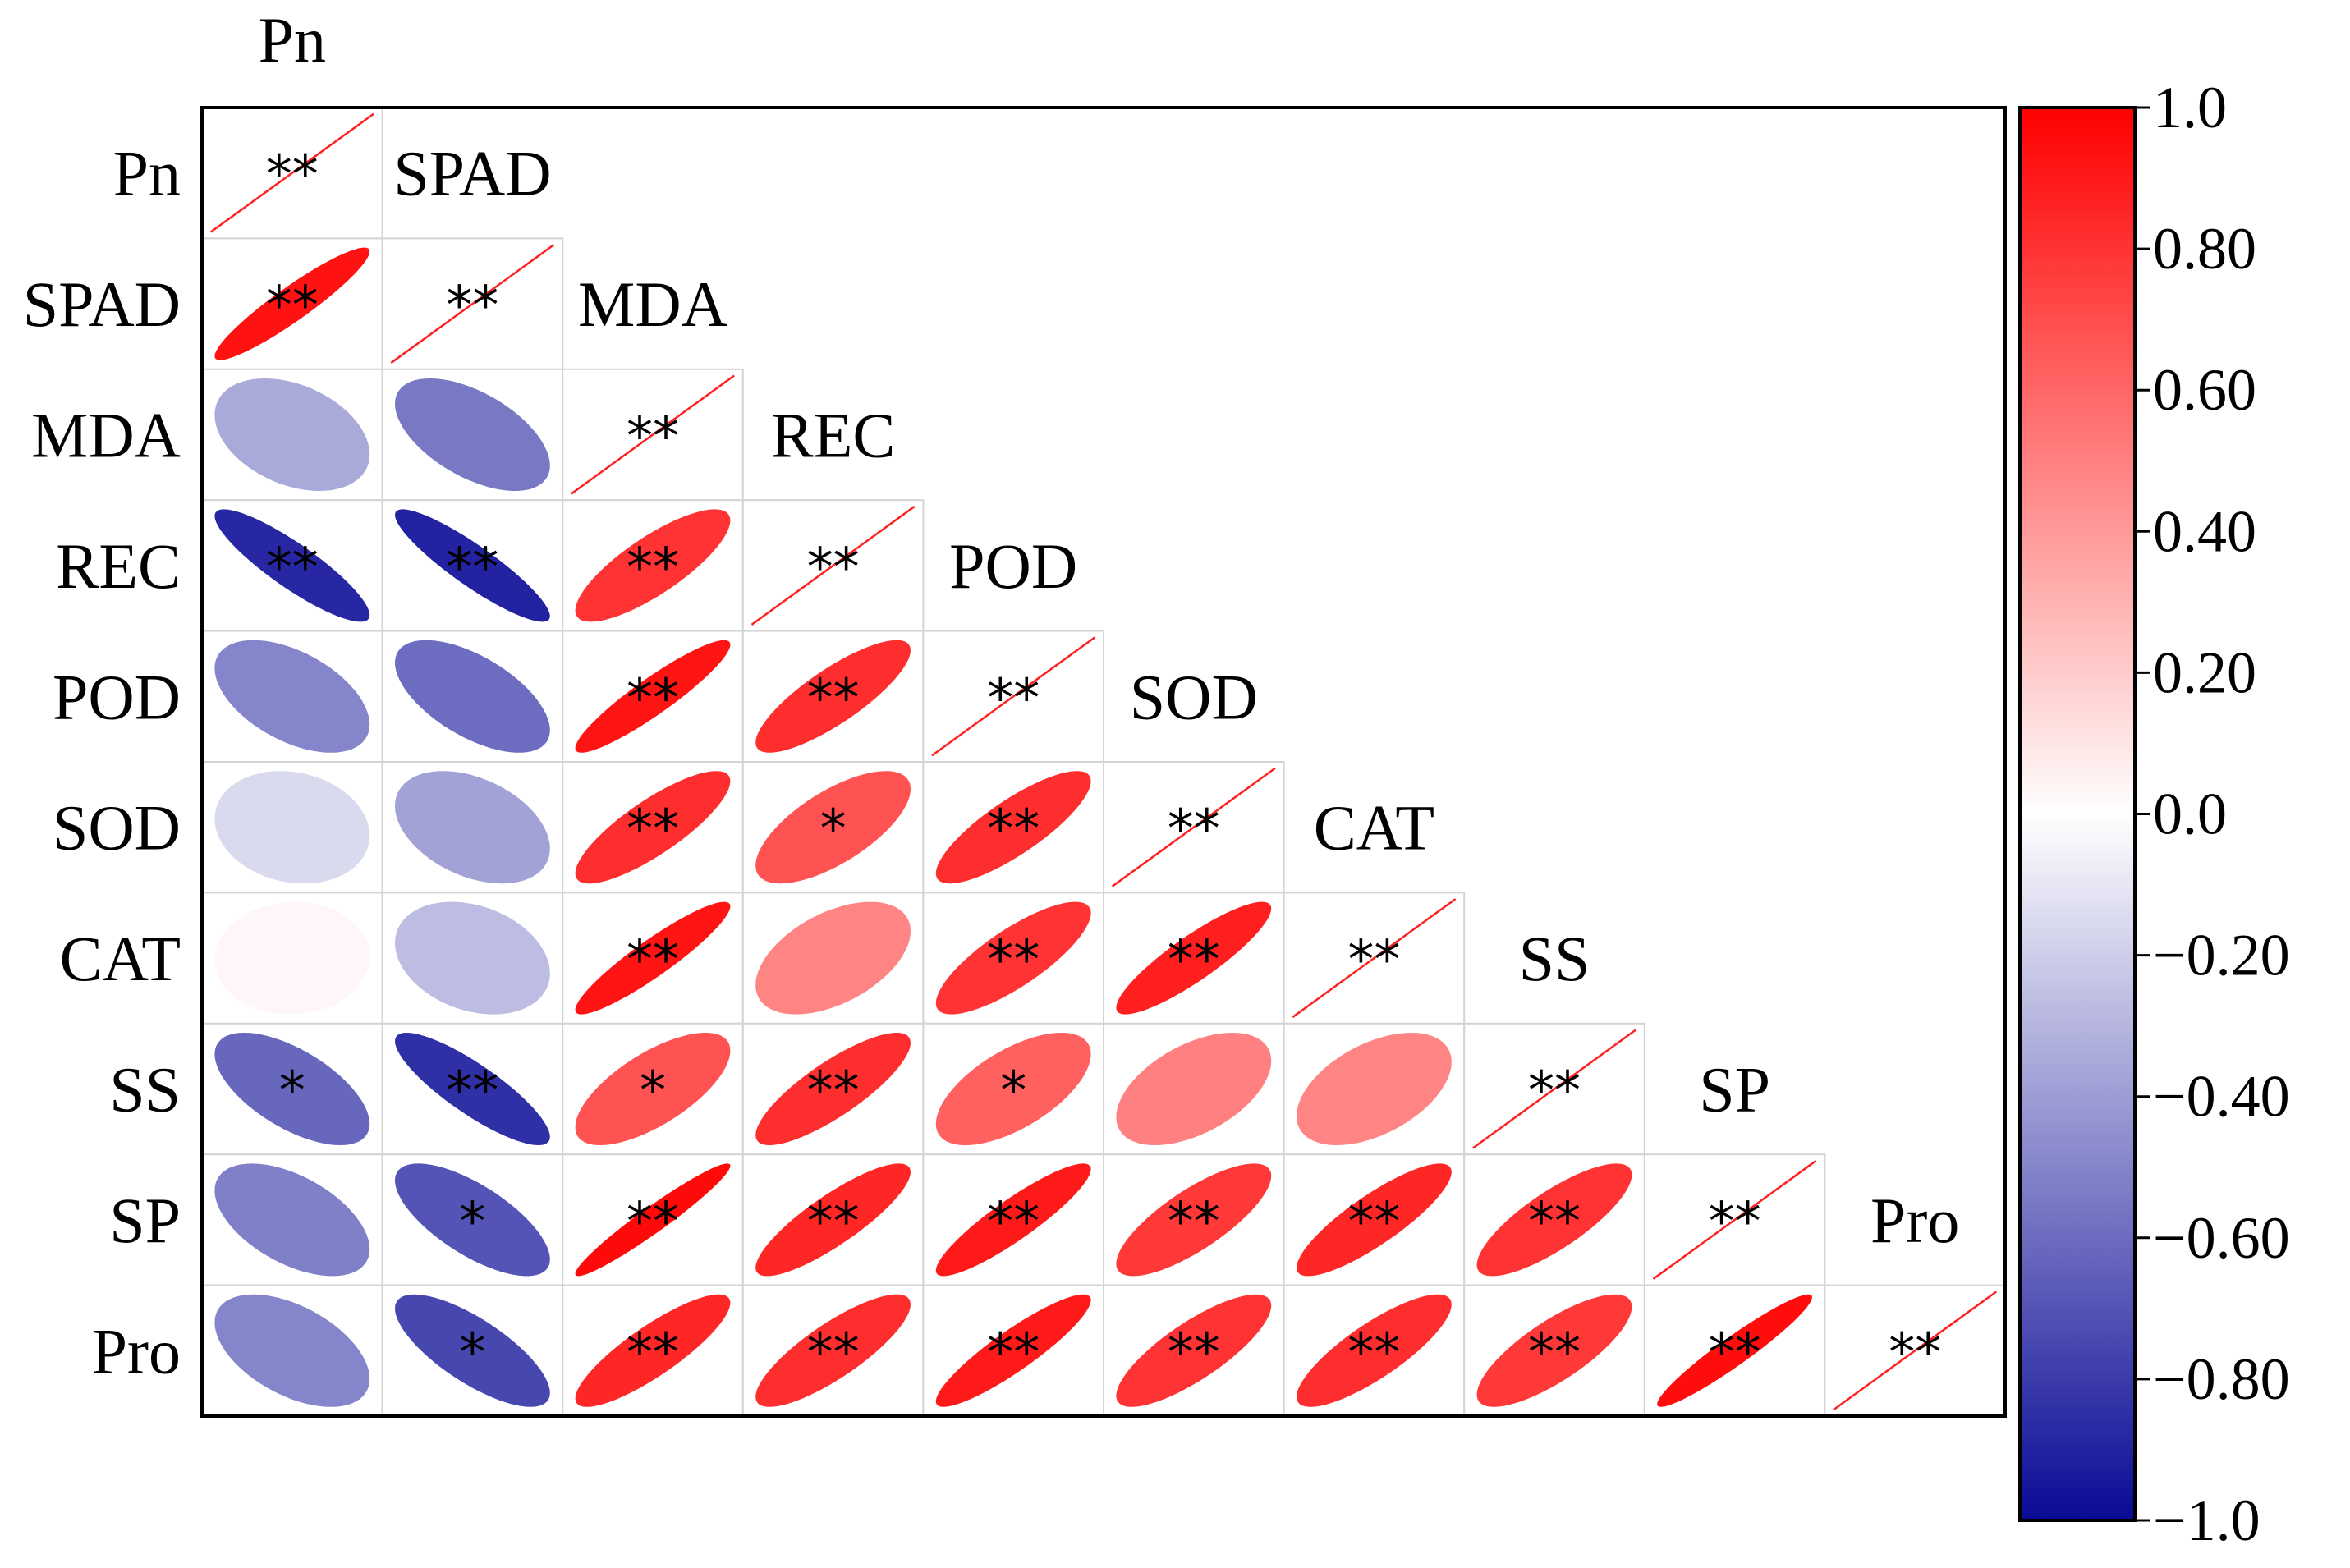 This screenshot has width=2350, height=1568. I want to click on row-label-MDA: MDA, so click(106, 435).